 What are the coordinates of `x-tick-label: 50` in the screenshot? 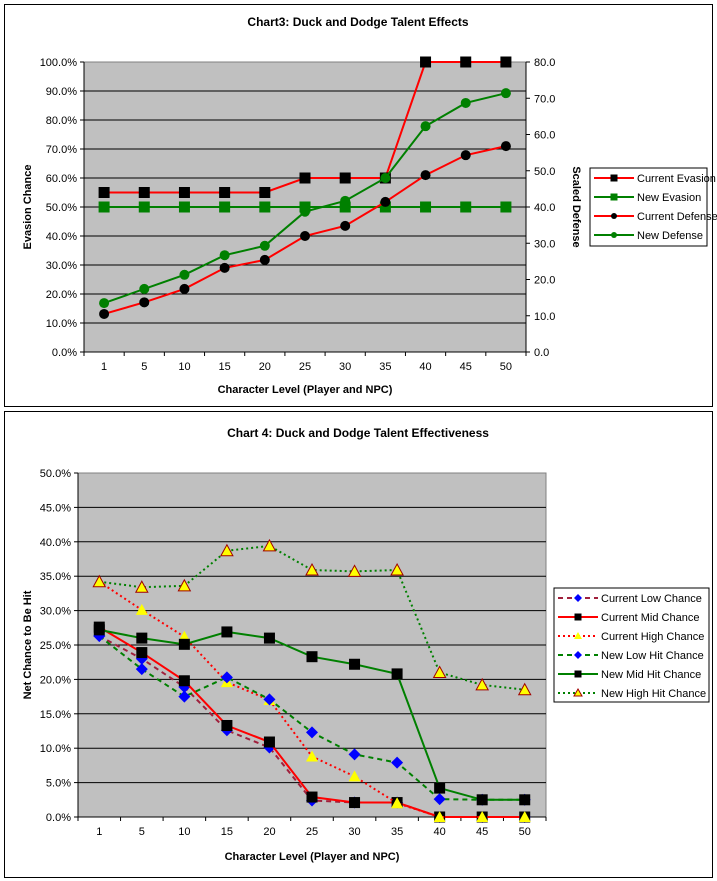 It's located at (506, 367).